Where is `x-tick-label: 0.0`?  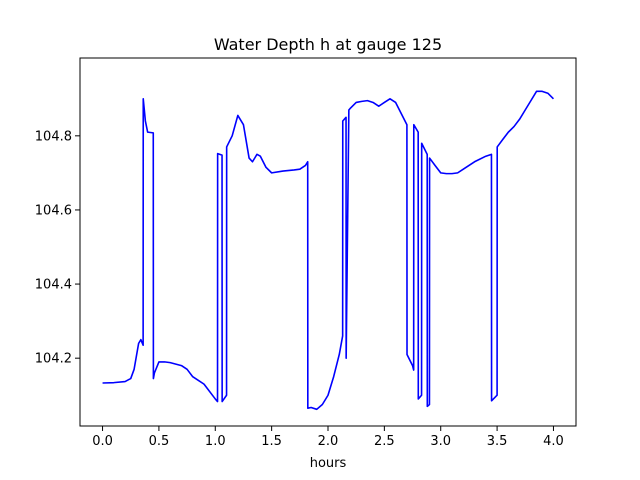
x-tick-label: 0.0 is located at coordinates (102, 441).